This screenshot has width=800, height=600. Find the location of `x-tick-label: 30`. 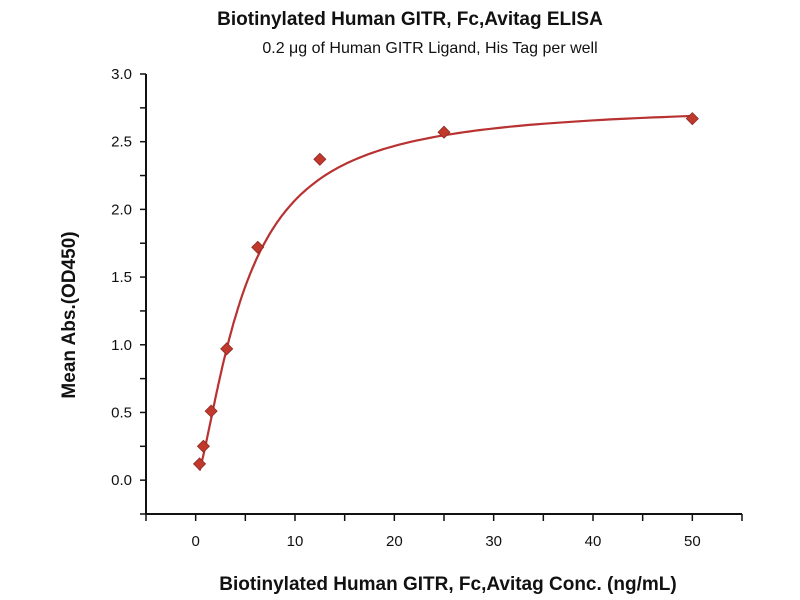

x-tick-label: 30 is located at coordinates (493, 541).